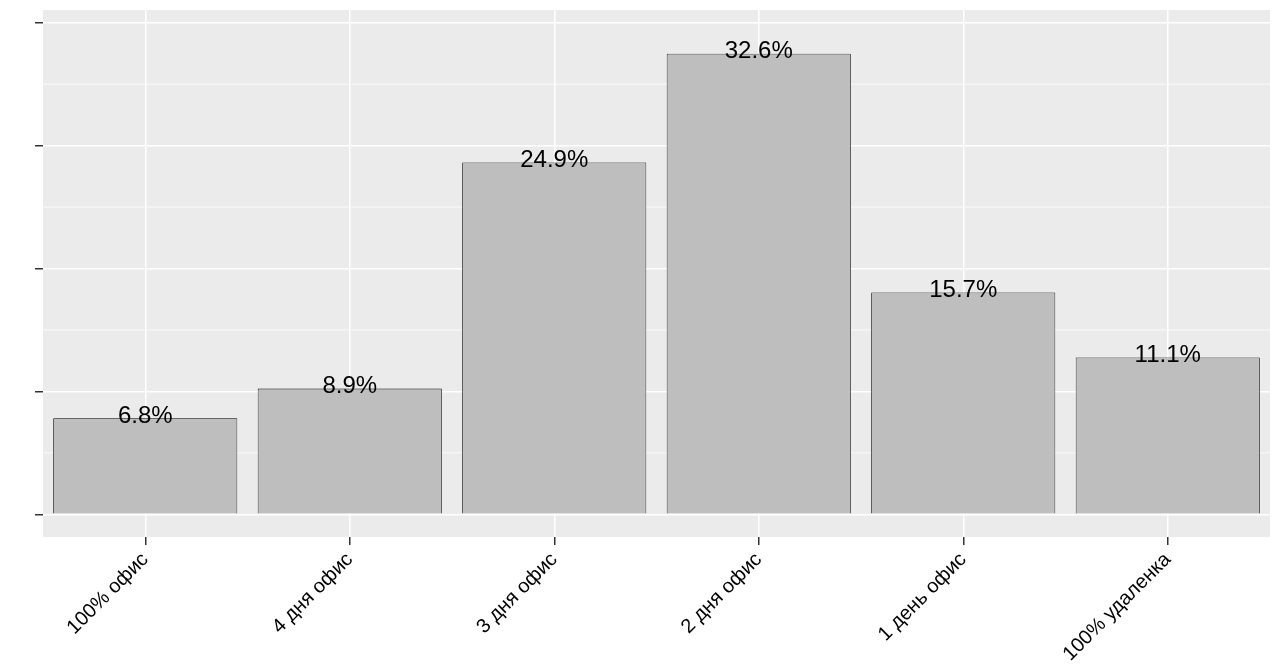  Describe the element at coordinates (1167, 354) in the screenshot. I see `data-label: 11.1%` at that location.